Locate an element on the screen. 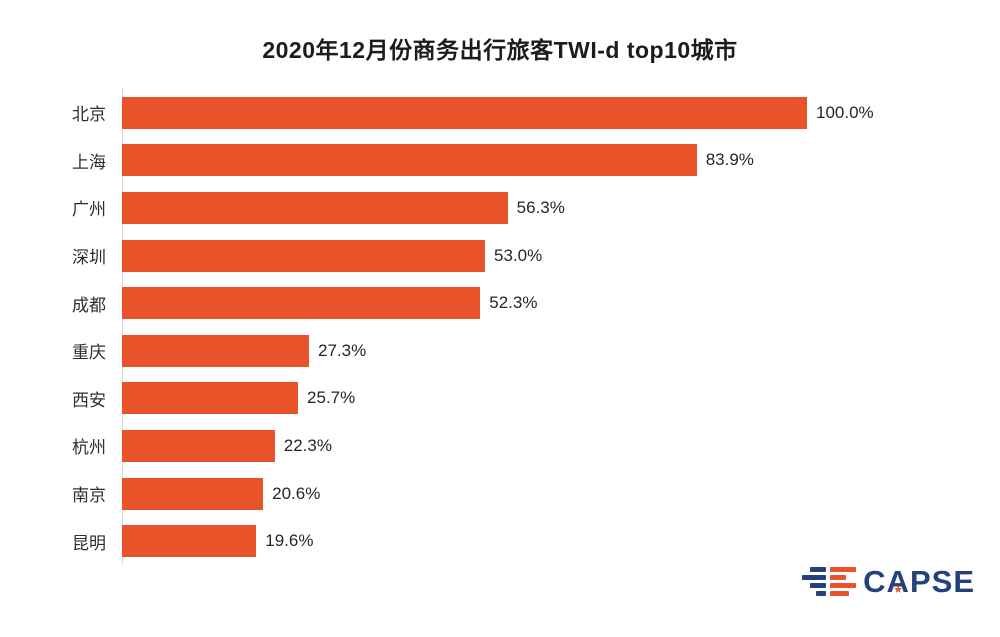  chart-row: 成都 52.3% is located at coordinates (500, 303).